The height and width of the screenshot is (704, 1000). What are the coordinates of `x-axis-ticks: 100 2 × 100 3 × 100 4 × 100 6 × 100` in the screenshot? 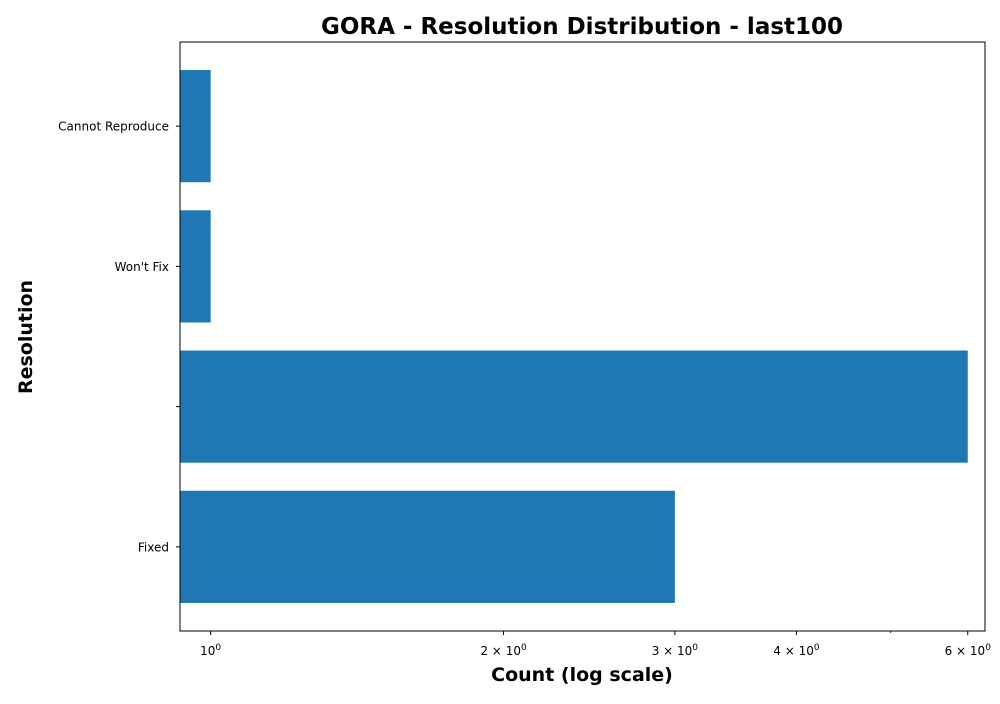 It's located at (595, 644).